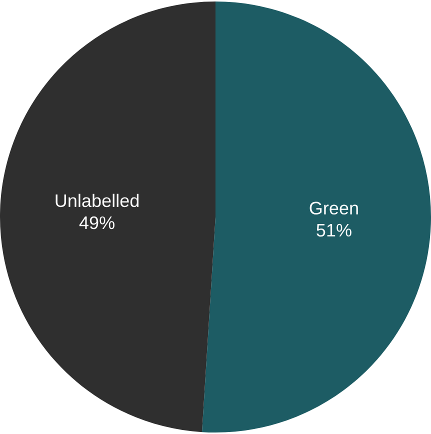 The height and width of the screenshot is (434, 431). I want to click on data-label: 49%, so click(96, 223).